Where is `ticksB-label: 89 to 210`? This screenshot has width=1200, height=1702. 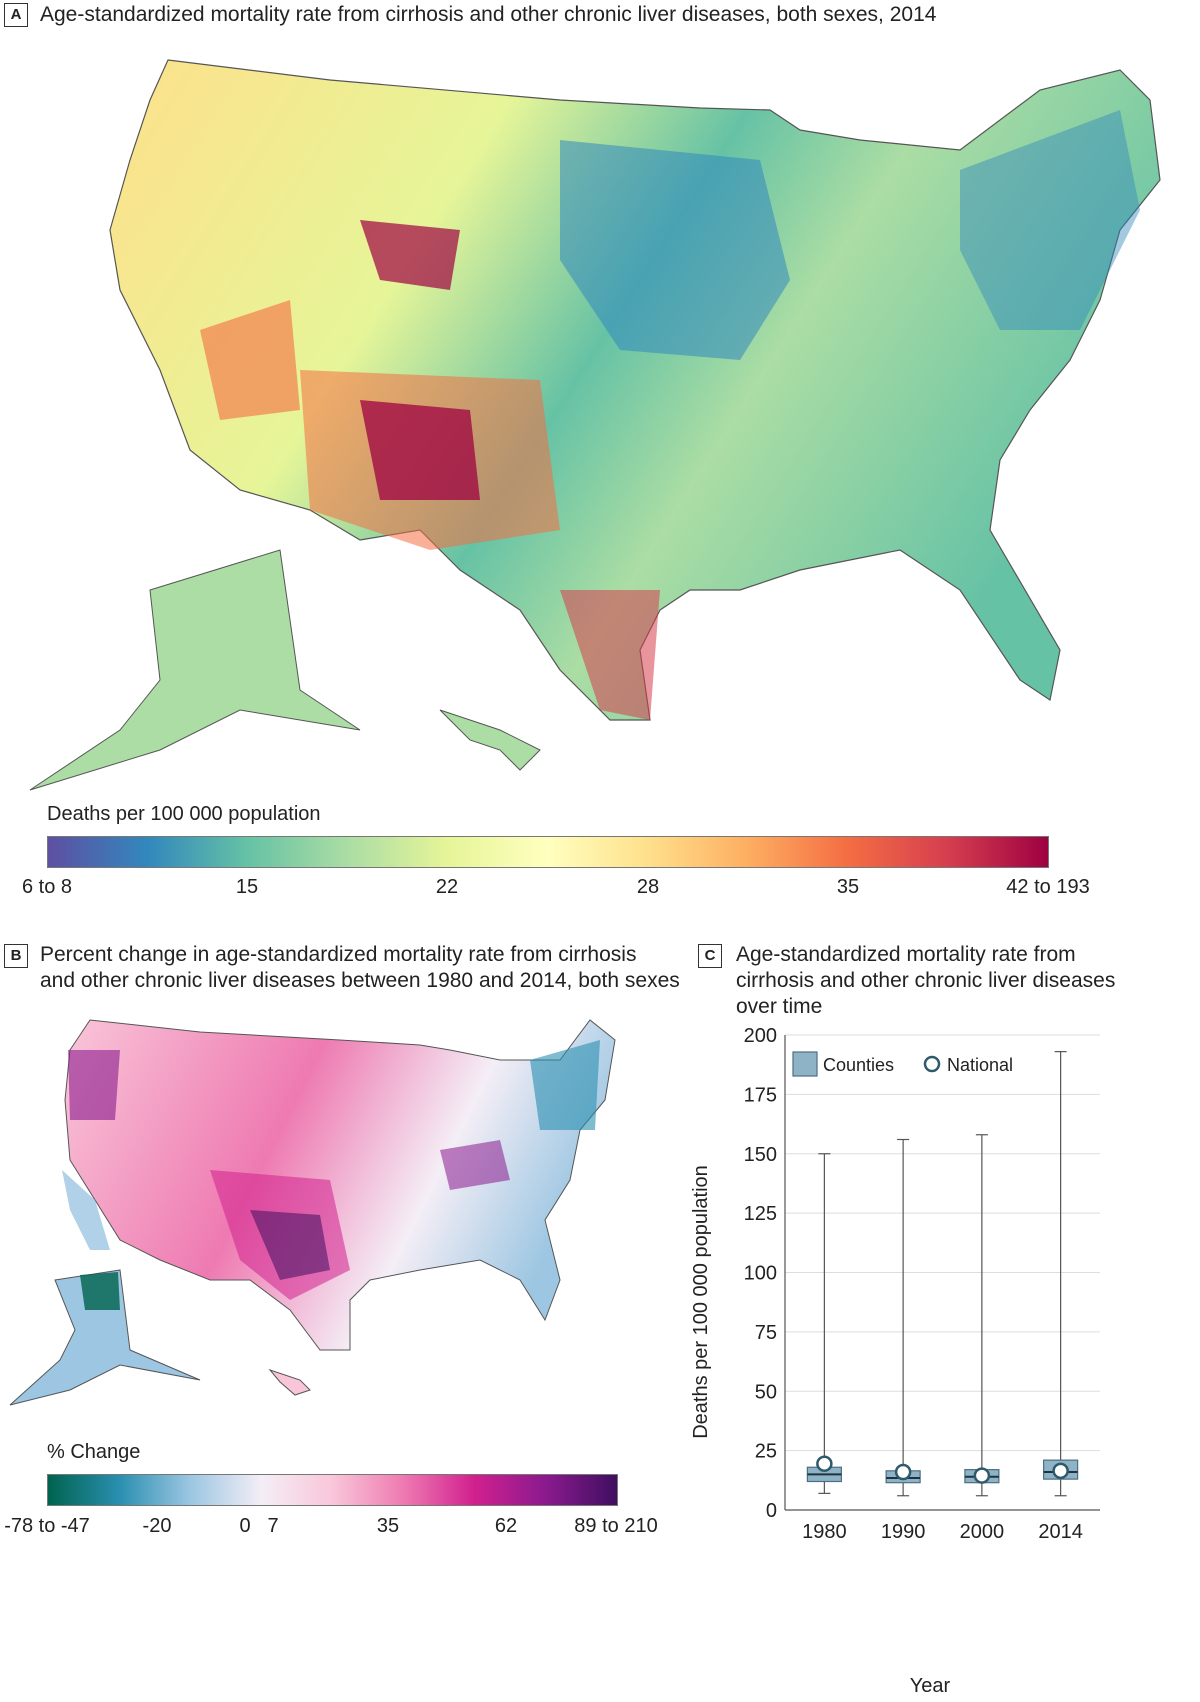 ticksB-label: 89 to 210 is located at coordinates (616, 1526).